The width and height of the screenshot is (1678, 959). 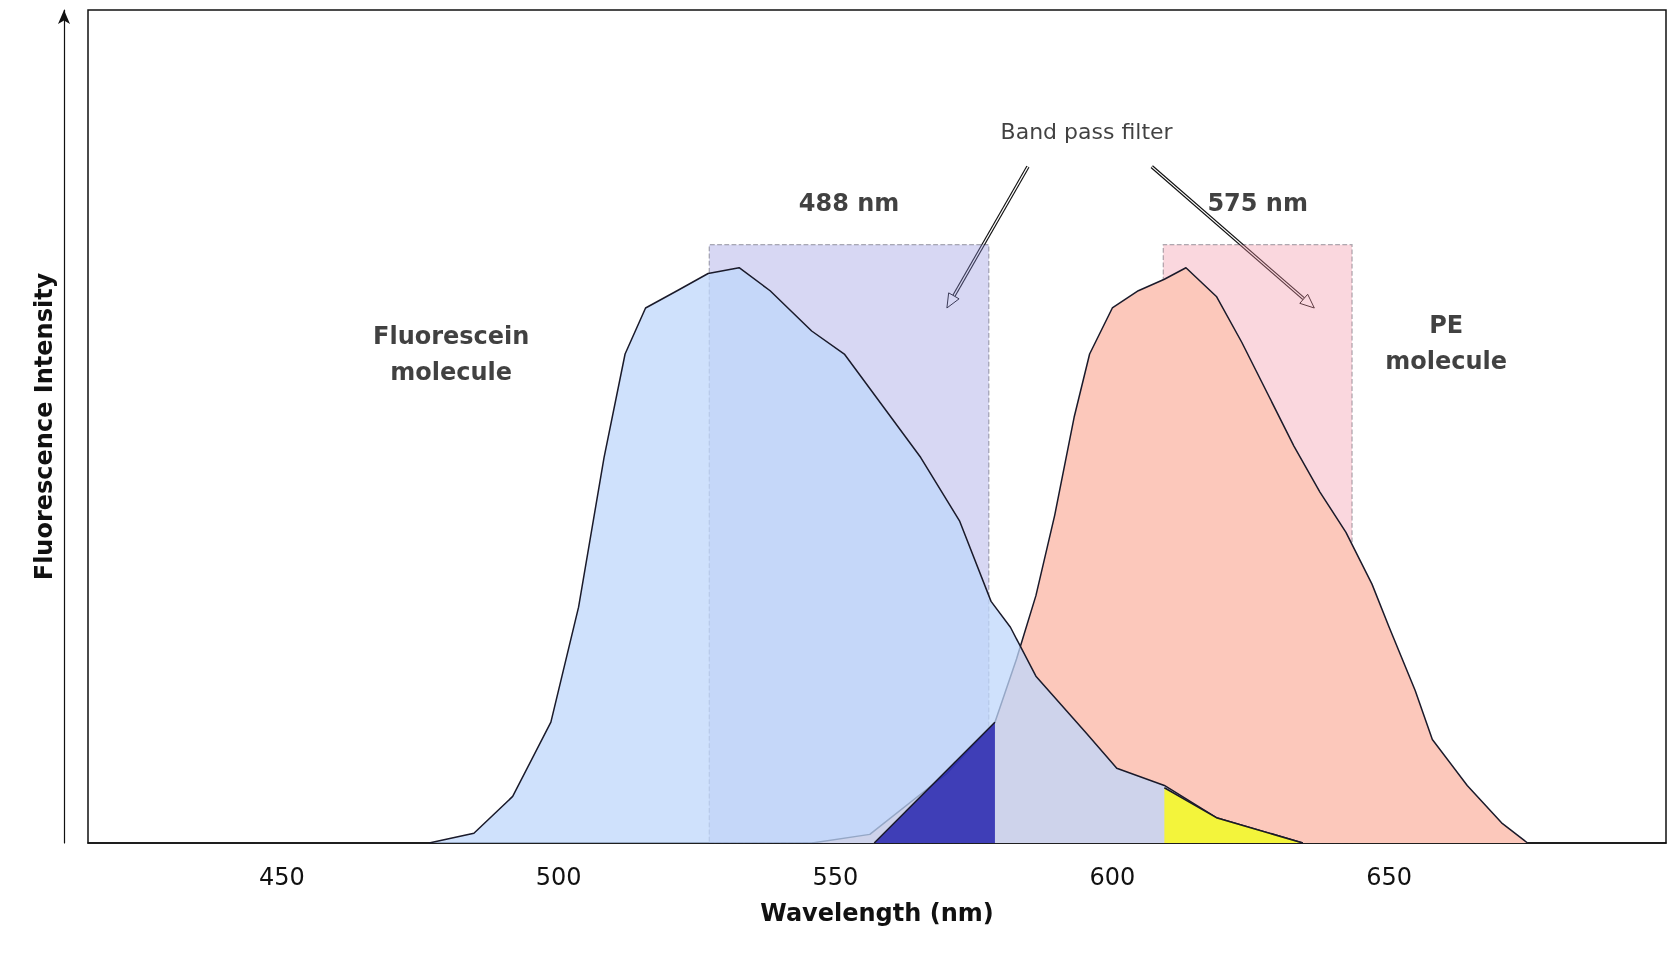 I want to click on text: 488 nm, so click(x=849, y=202).